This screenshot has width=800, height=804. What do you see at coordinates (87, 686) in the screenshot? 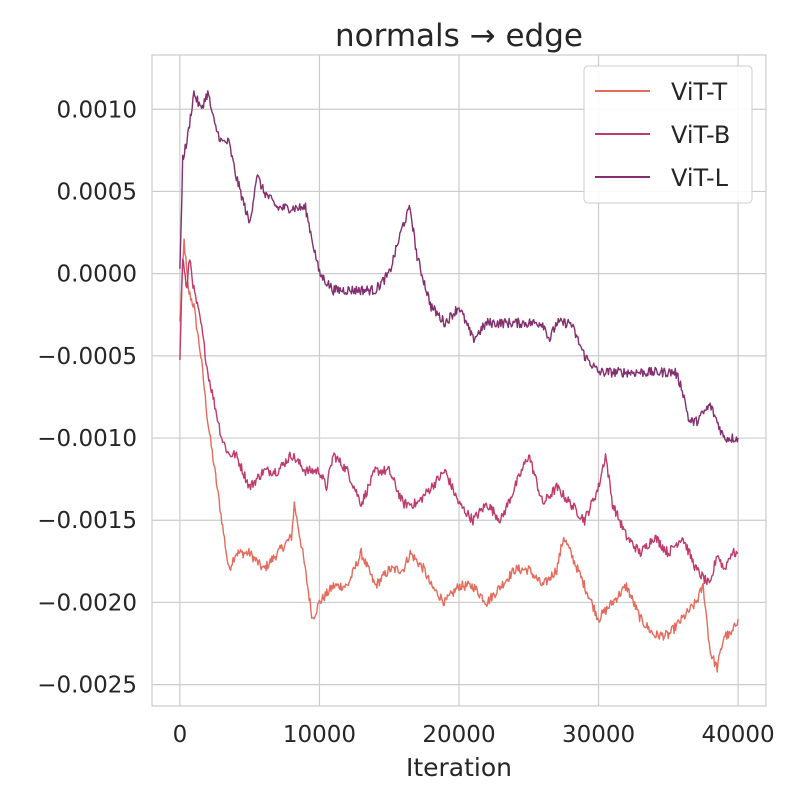
I see `y-tick-label: −0.0025` at bounding box center [87, 686].